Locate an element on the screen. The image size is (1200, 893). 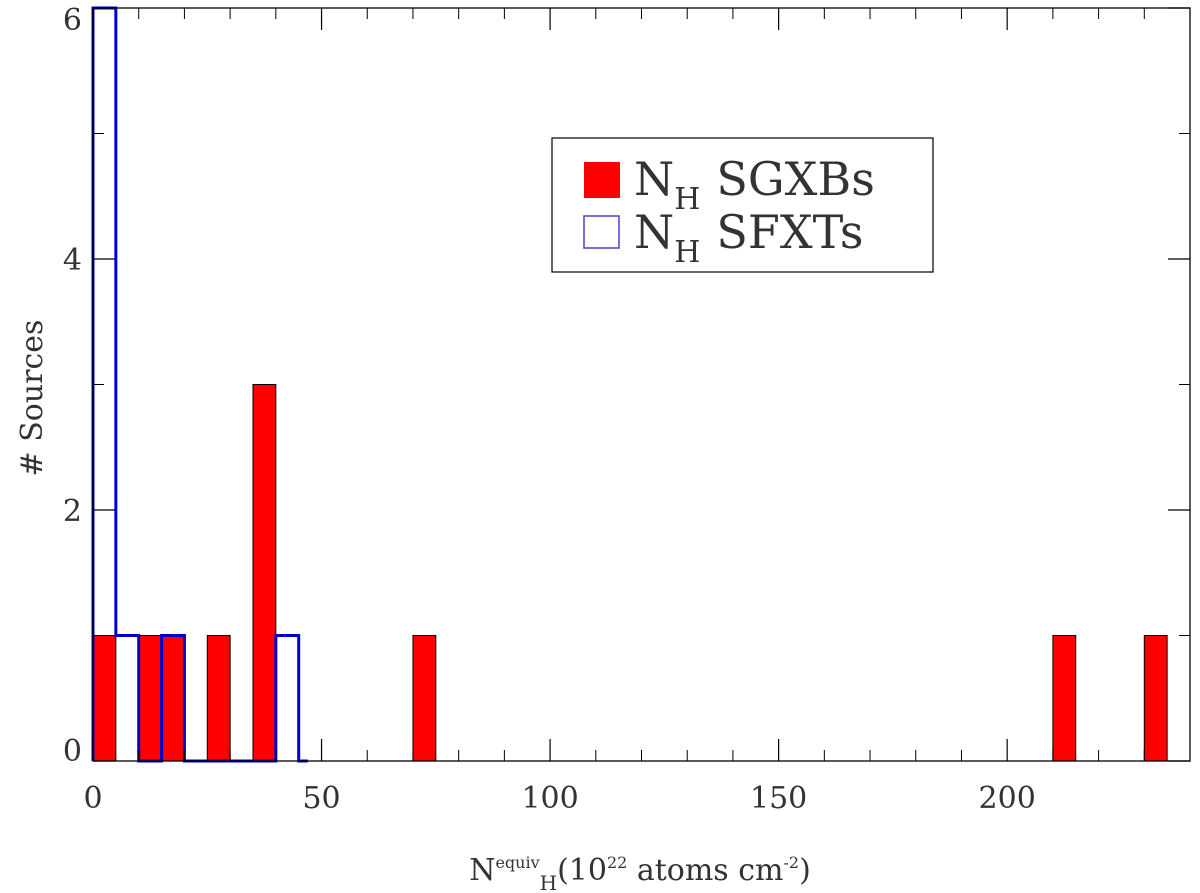
x-axis-label: NequivH(1022 atoms cm-2) is located at coordinates (640, 873).